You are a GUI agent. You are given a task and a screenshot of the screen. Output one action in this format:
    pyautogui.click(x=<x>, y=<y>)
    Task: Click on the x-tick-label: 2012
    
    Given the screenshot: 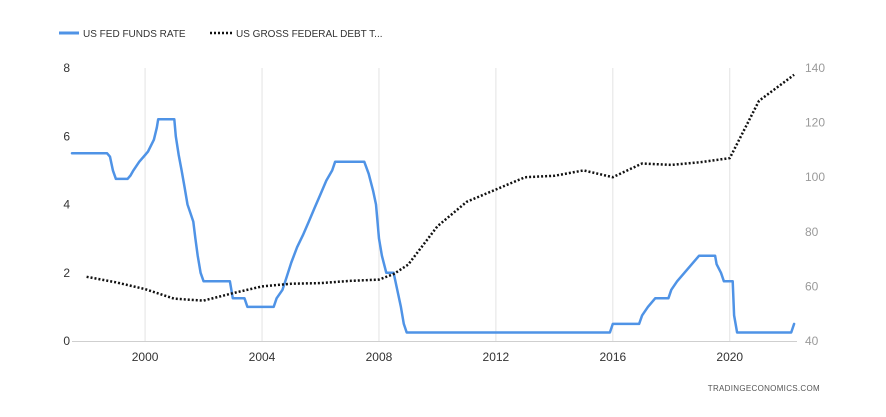 What is the action you would take?
    pyautogui.click(x=496, y=357)
    